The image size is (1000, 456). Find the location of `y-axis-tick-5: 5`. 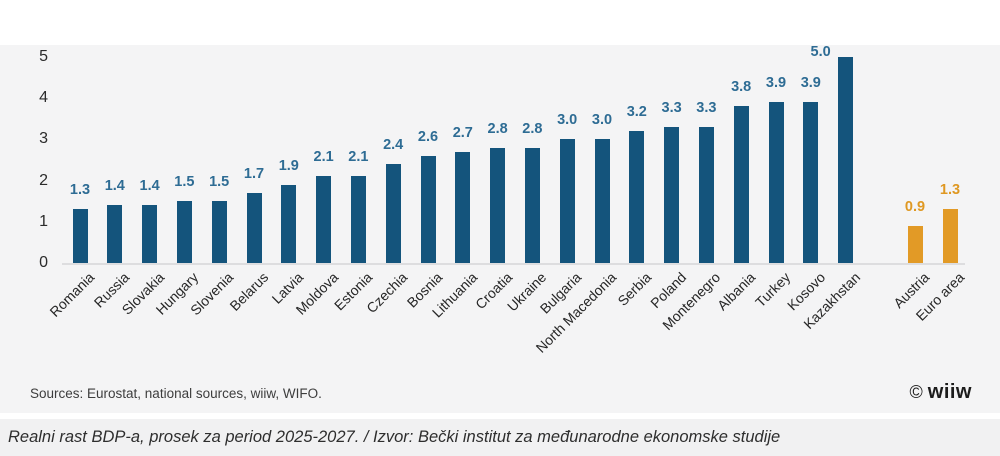

y-axis-tick-5: 5 is located at coordinates (43, 56).